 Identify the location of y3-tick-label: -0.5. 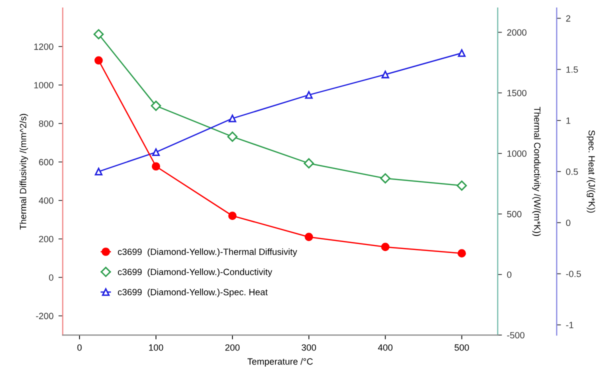
(573, 274).